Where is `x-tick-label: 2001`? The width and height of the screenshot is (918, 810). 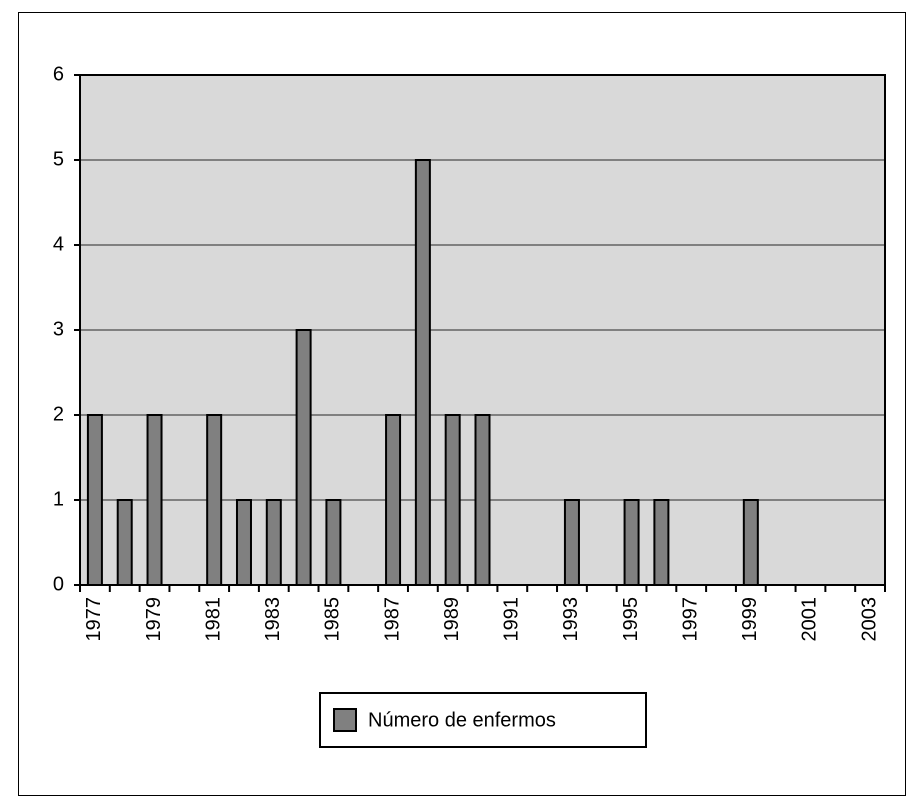 x-tick-label: 2001 is located at coordinates (810, 619).